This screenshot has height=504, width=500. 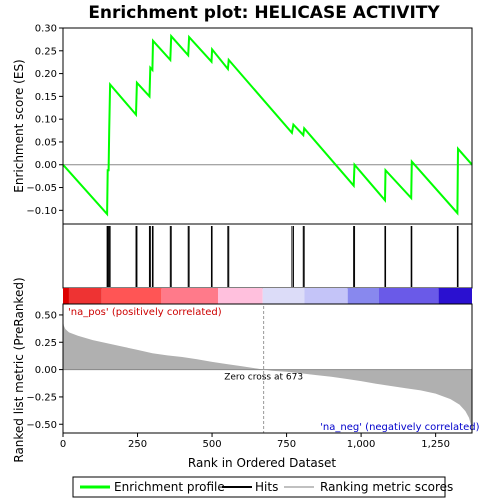 What do you see at coordinates (212, 444) in the screenshot?
I see `x-tick-label: 500` at bounding box center [212, 444].